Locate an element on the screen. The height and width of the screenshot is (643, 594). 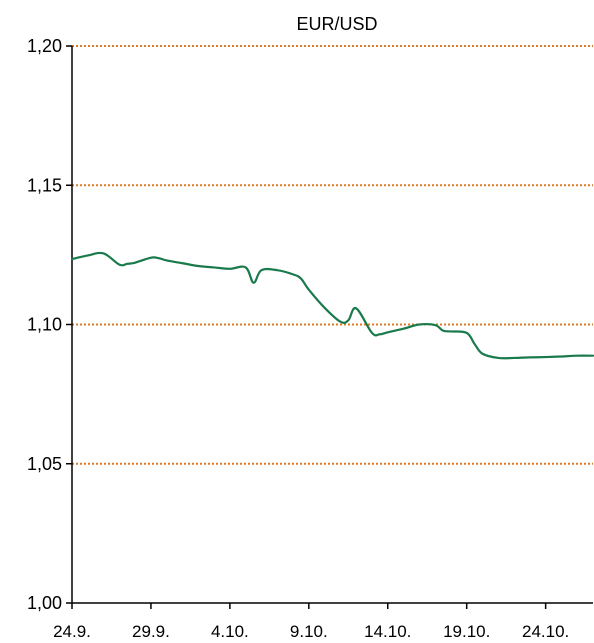
series-layer is located at coordinates (332, 305).